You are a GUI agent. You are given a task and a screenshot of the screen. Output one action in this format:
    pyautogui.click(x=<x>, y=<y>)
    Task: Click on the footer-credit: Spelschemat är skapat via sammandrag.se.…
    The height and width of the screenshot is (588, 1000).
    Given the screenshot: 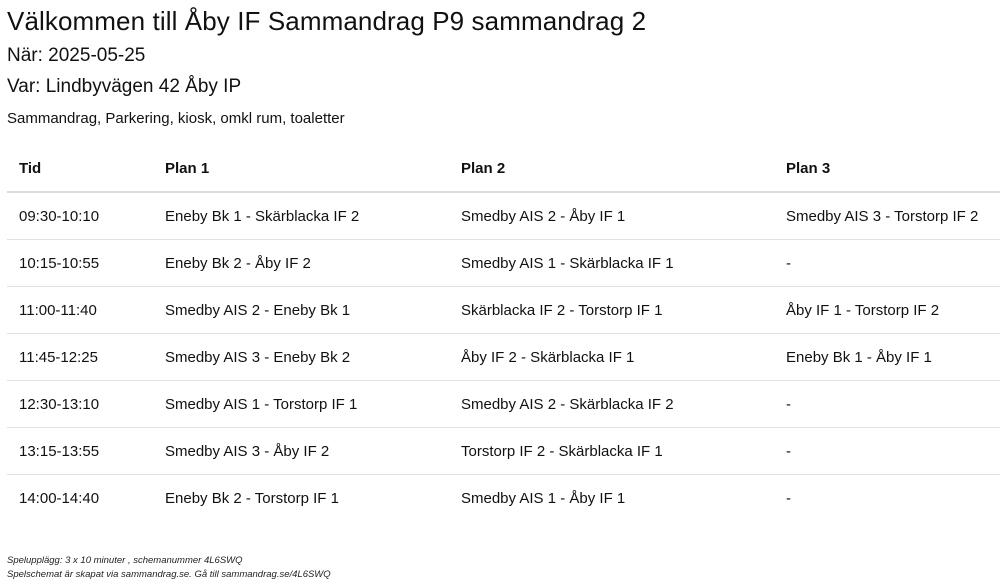 What is the action you would take?
    pyautogui.click(x=169, y=574)
    